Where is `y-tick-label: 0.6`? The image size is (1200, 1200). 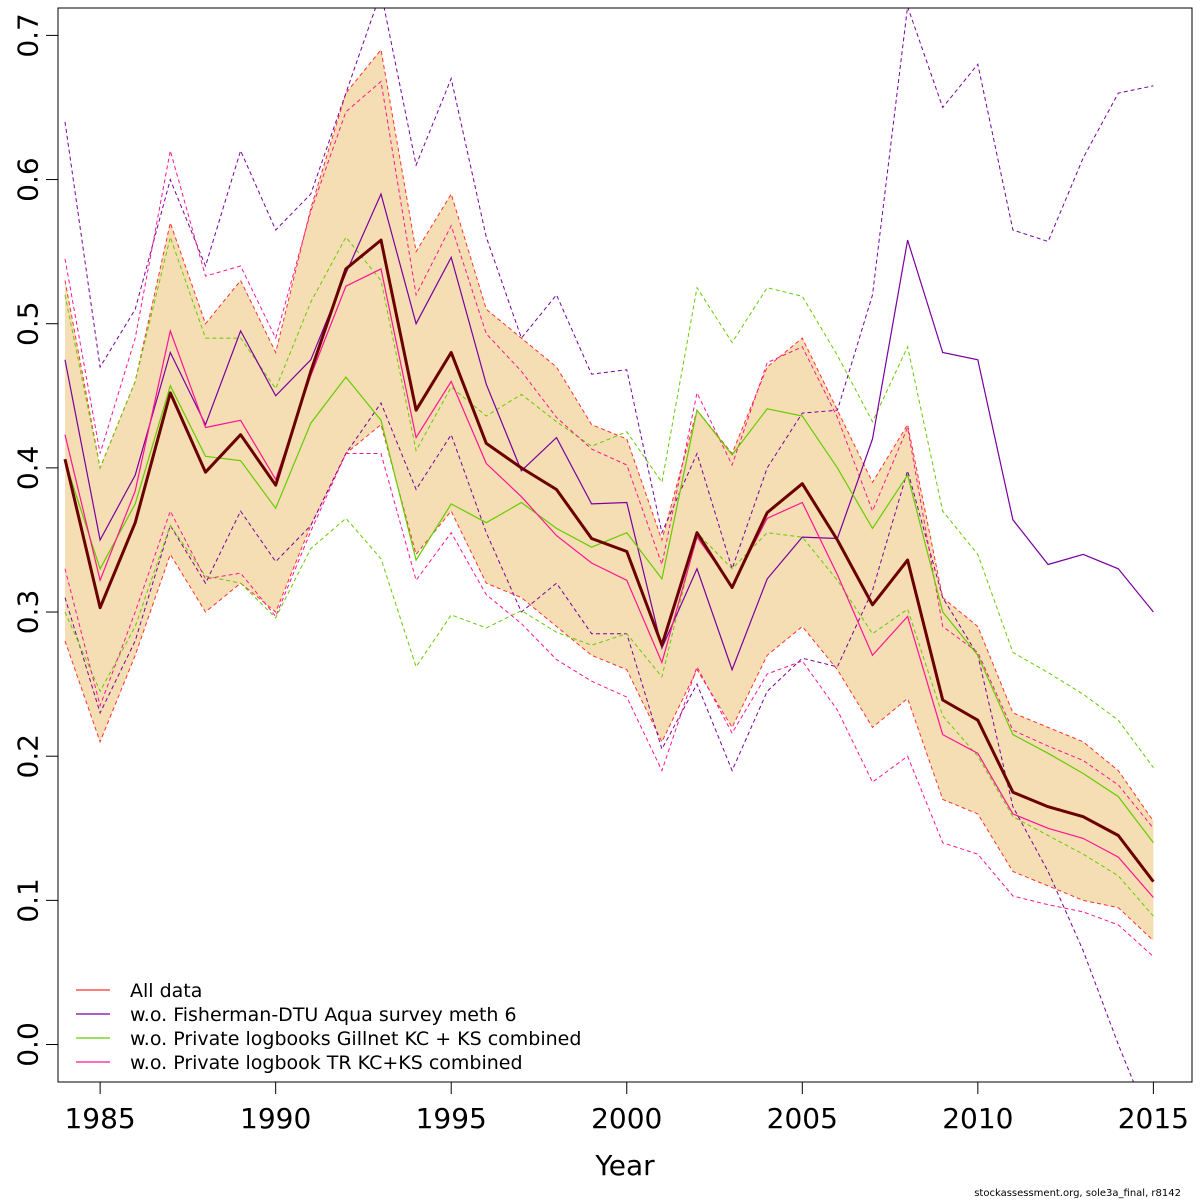
y-tick-label: 0.6 is located at coordinates (27, 179).